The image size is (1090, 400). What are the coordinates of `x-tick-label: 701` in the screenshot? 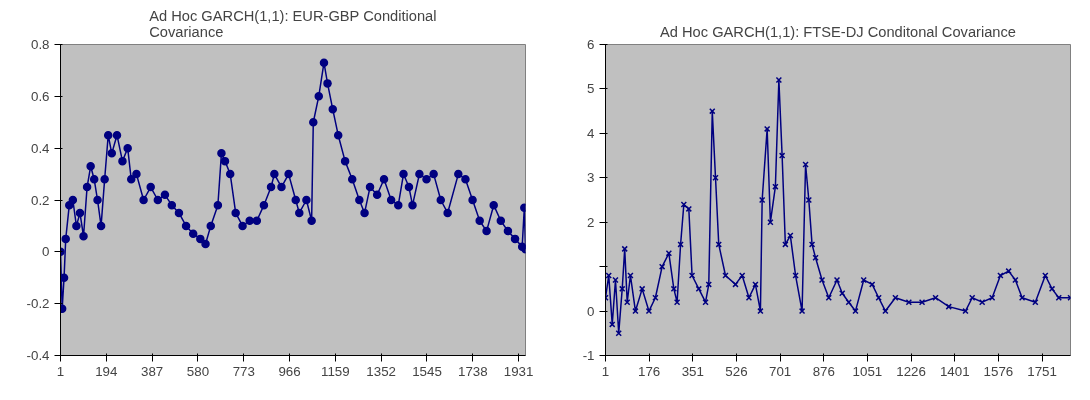 It's located at (780, 371).